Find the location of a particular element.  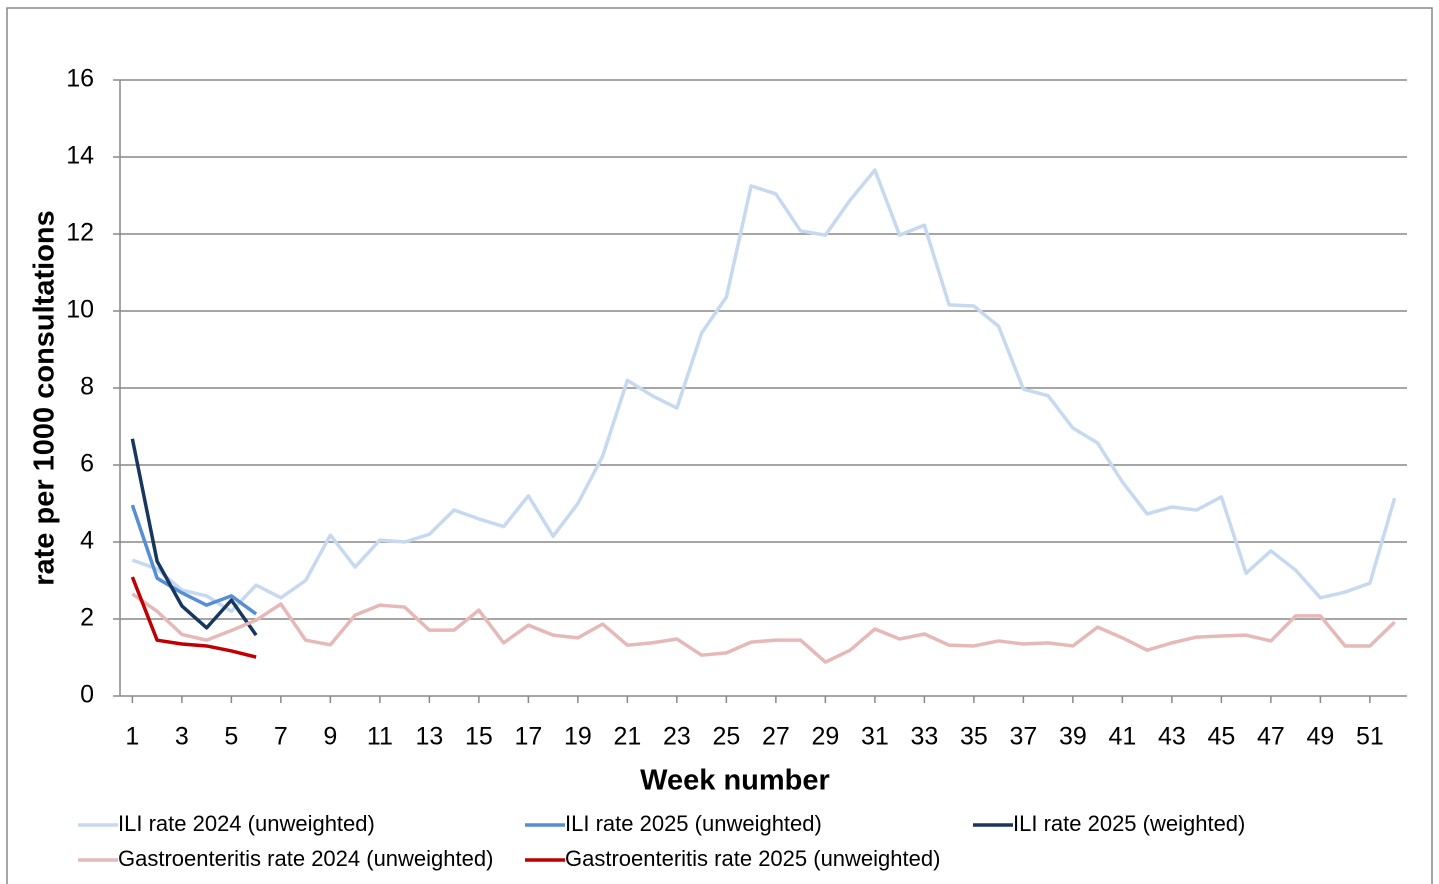

x-axis-title: Week number is located at coordinates (735, 781).